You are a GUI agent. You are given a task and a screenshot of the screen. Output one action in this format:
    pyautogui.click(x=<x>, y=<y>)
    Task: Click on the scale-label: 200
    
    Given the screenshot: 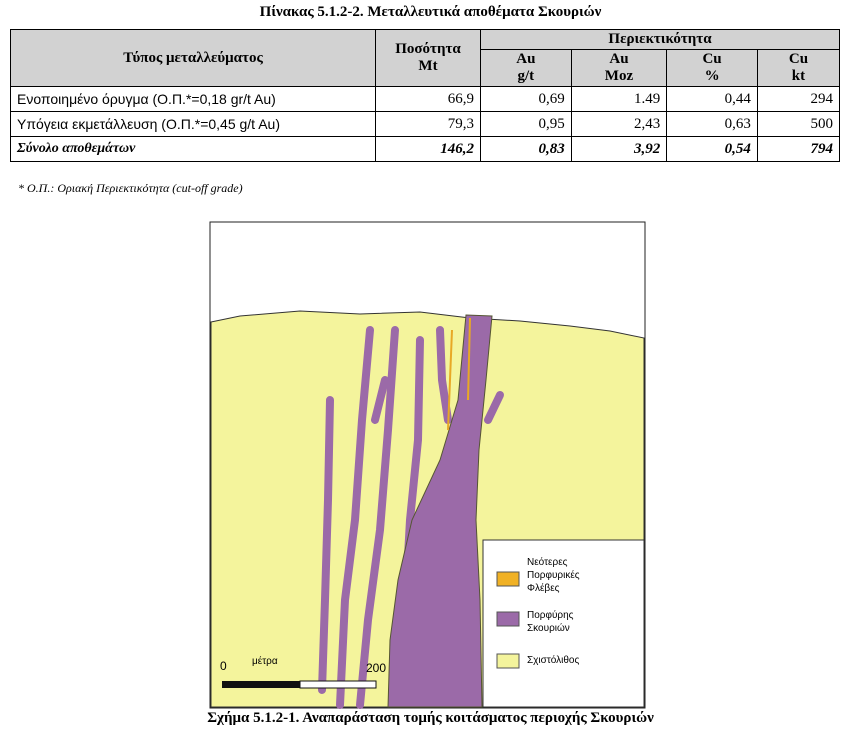 What is the action you would take?
    pyautogui.click(x=376, y=668)
    